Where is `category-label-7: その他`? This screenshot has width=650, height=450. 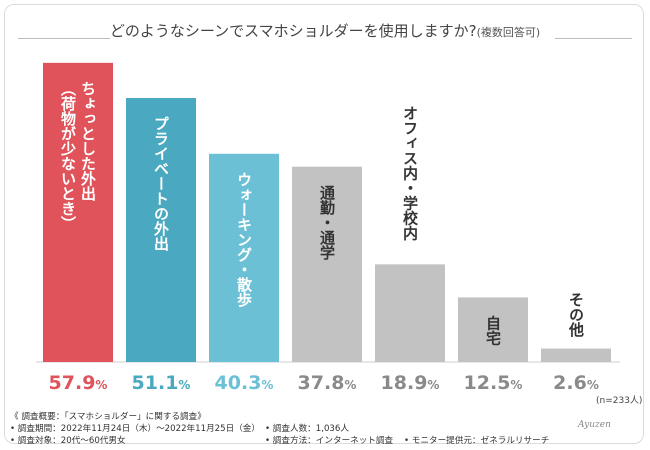
category-label-7: その他 is located at coordinates (576, 315).